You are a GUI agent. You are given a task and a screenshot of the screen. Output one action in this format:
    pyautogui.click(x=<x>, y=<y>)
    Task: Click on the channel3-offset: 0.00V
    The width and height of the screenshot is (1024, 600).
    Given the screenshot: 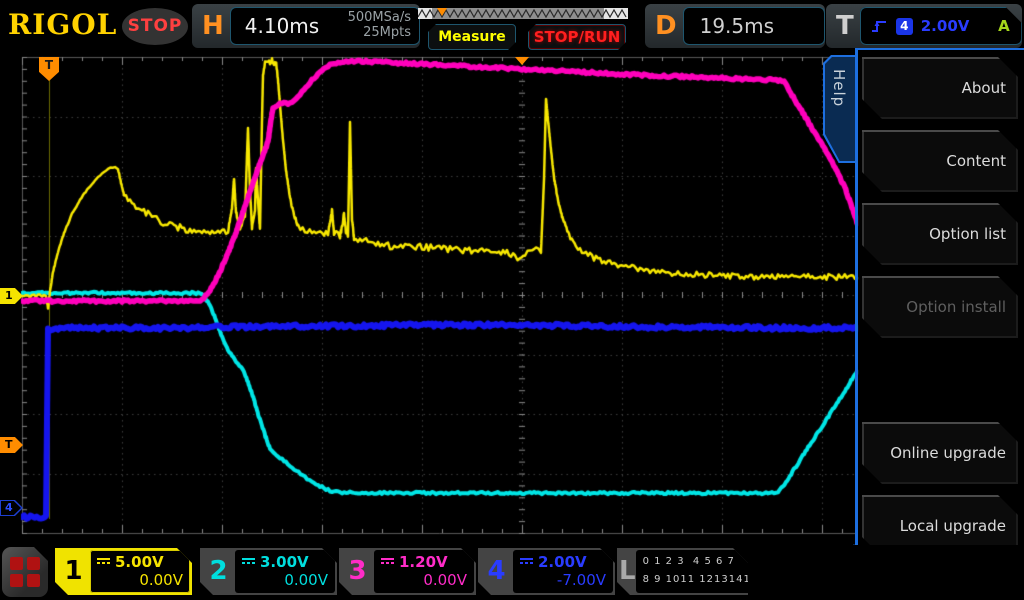 What is the action you would take?
    pyautogui.click(x=445, y=580)
    